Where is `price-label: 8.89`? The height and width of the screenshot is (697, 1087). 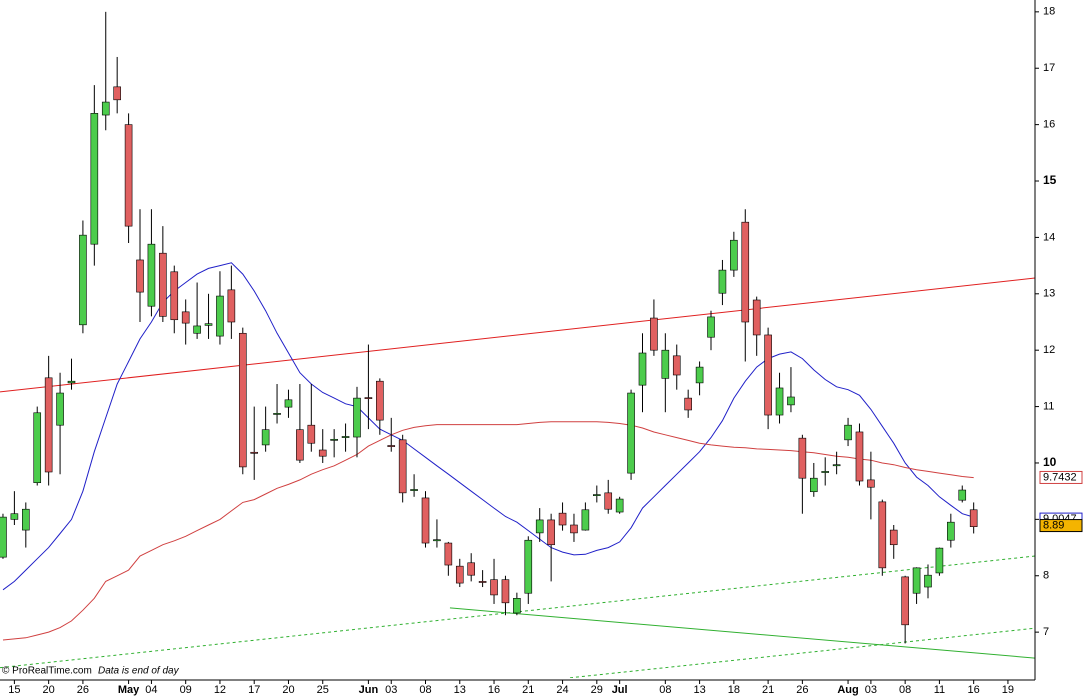 price-label: 8.89 is located at coordinates (1053, 525).